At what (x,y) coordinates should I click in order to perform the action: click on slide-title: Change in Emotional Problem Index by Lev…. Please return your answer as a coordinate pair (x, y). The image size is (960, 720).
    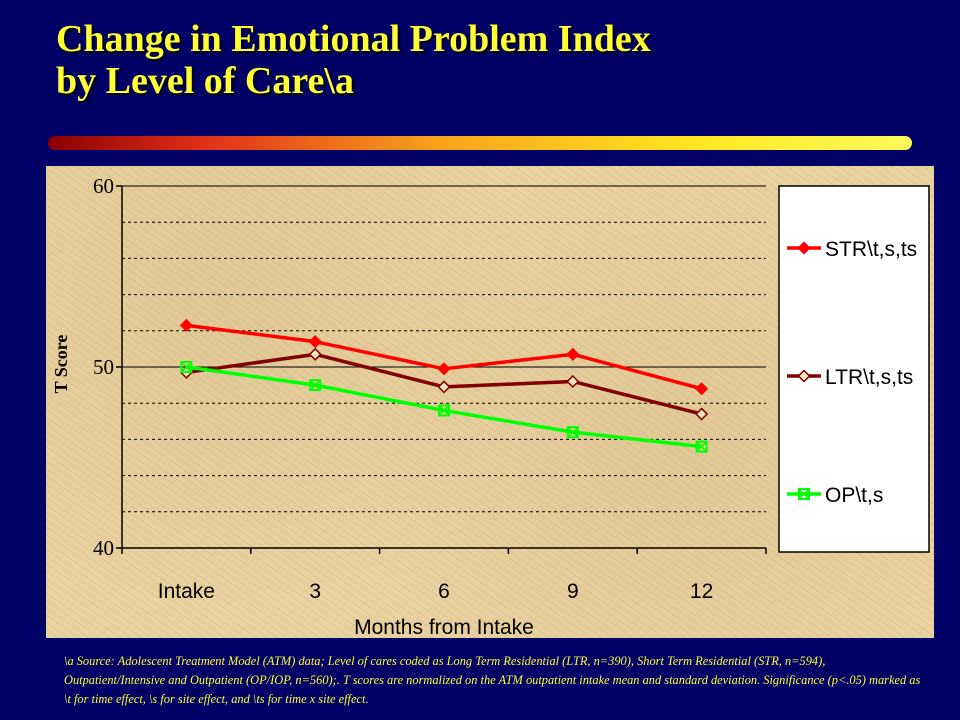
    Looking at the image, I should click on (486, 60).